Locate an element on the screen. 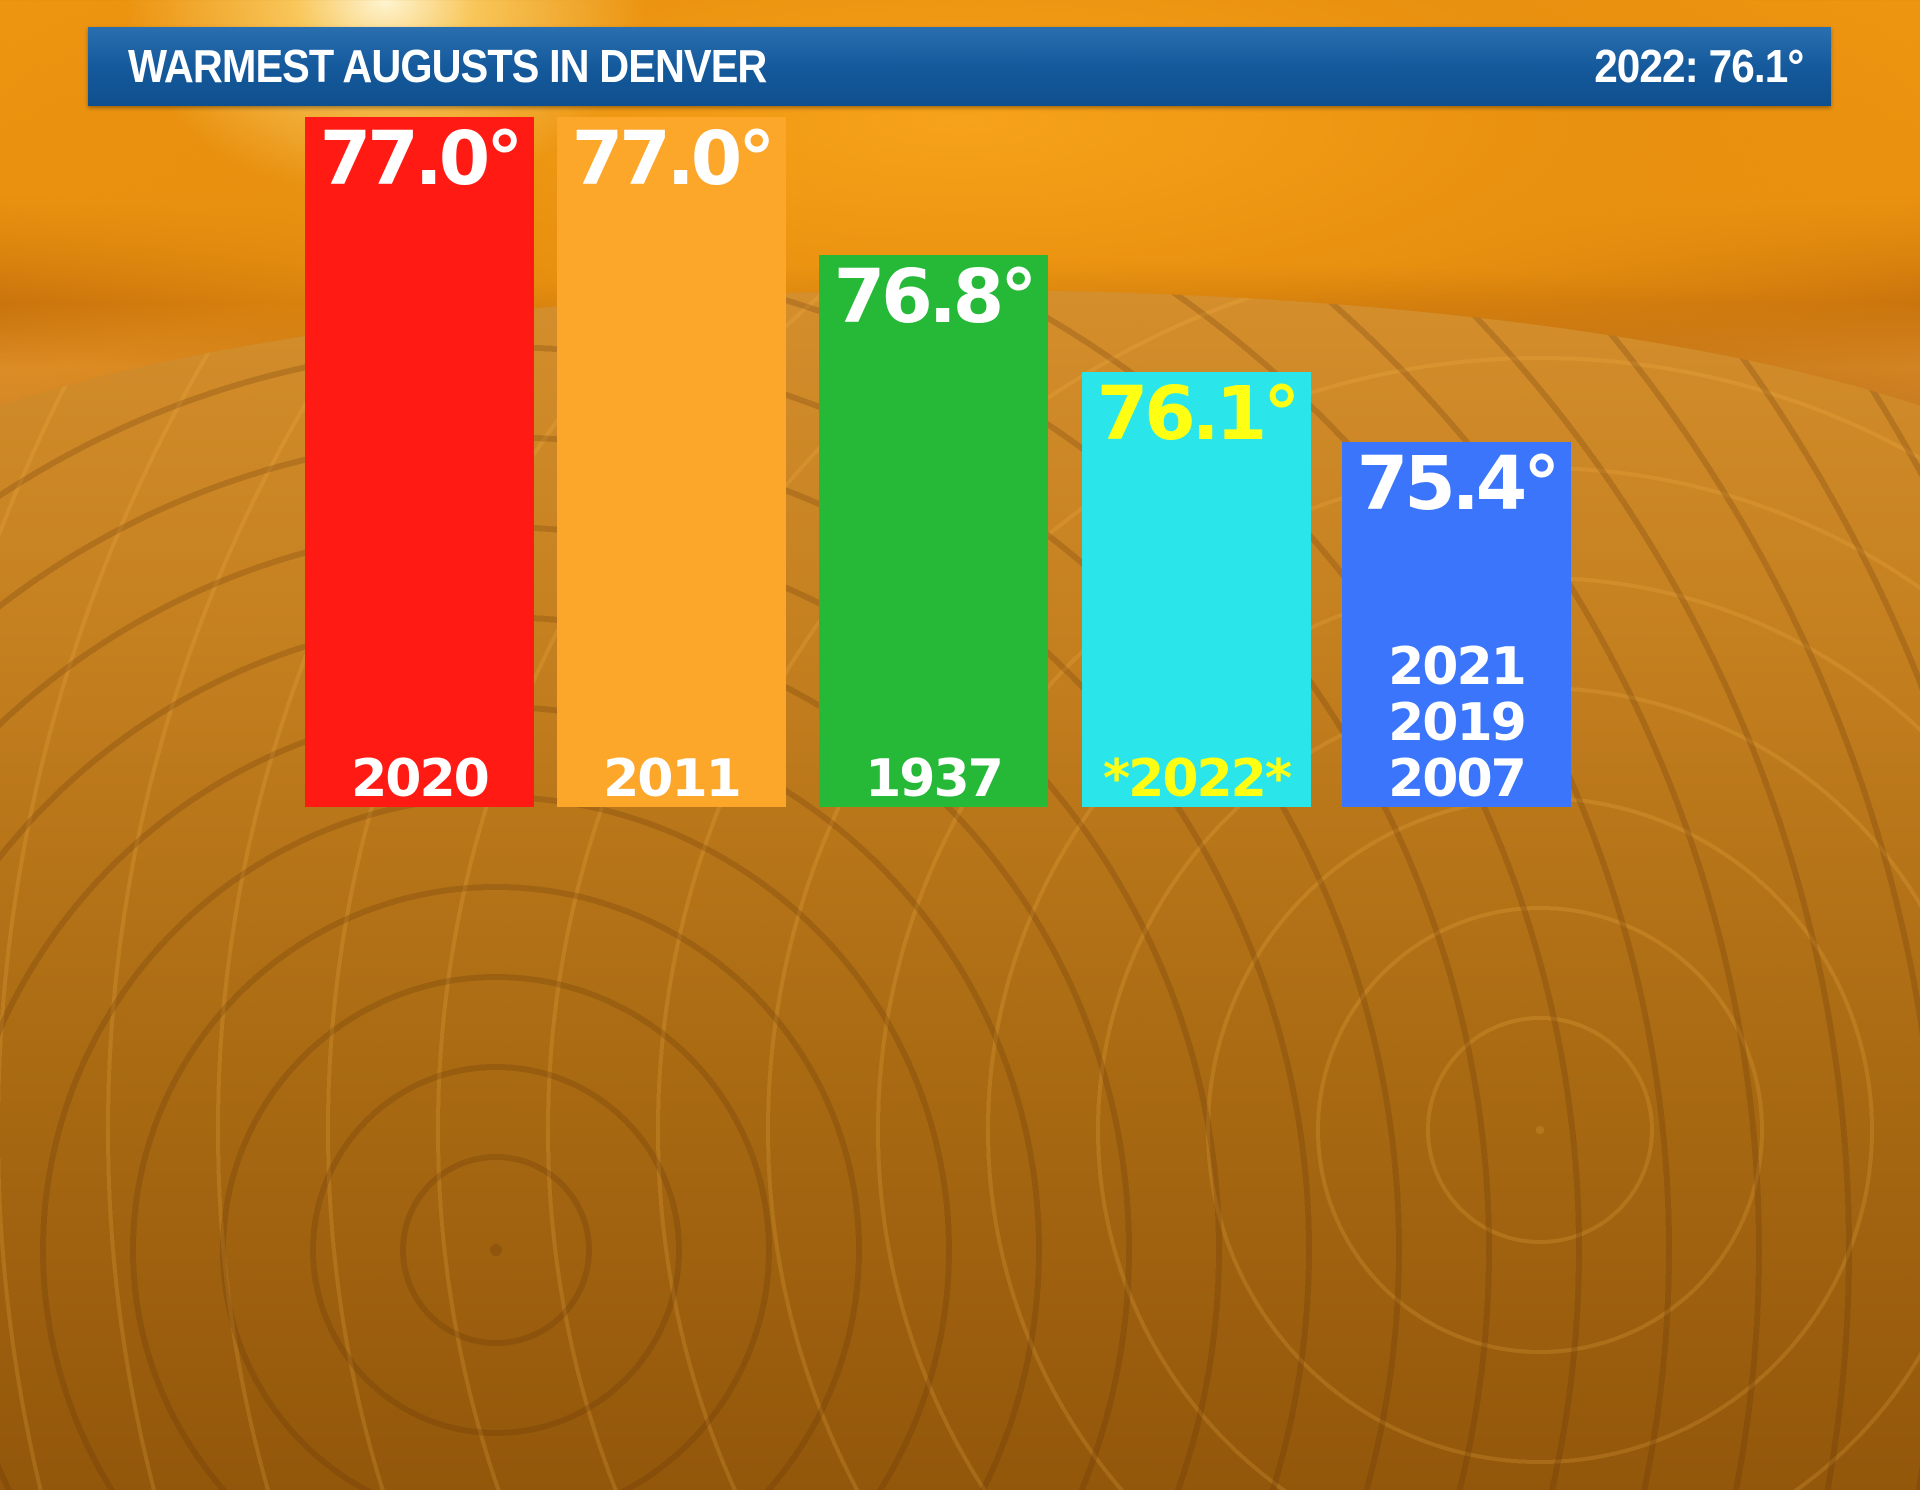 Image resolution: width=1920 pixels, height=1490 pixels. bar-year-labels: 2020 is located at coordinates (419, 779).